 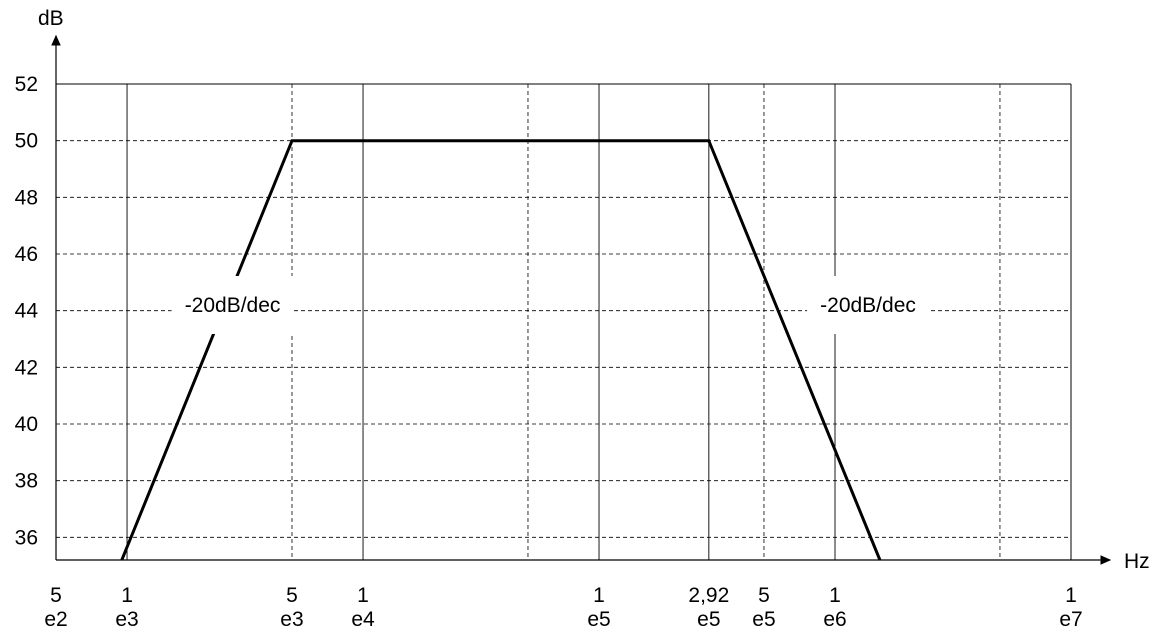 I want to click on y-tick-label: 44, so click(x=27, y=311).